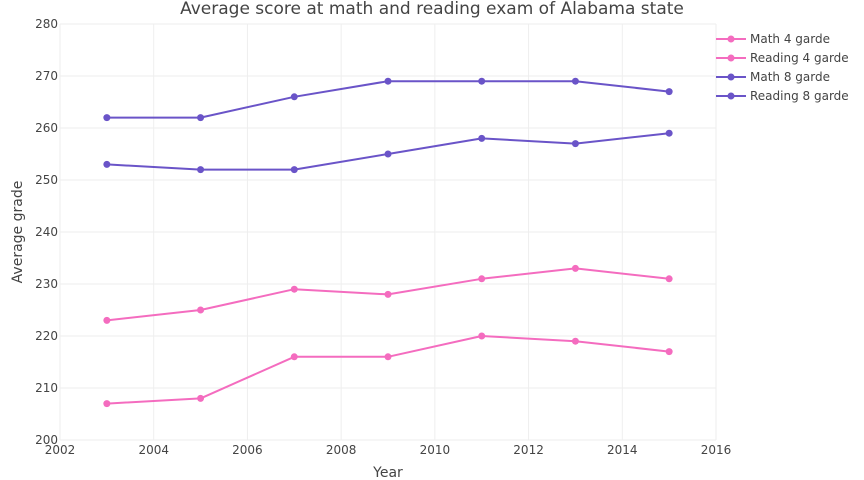 Image resolution: width=864 pixels, height=480 pixels. What do you see at coordinates (46, 388) in the screenshot?
I see `y-tick-label: 210` at bounding box center [46, 388].